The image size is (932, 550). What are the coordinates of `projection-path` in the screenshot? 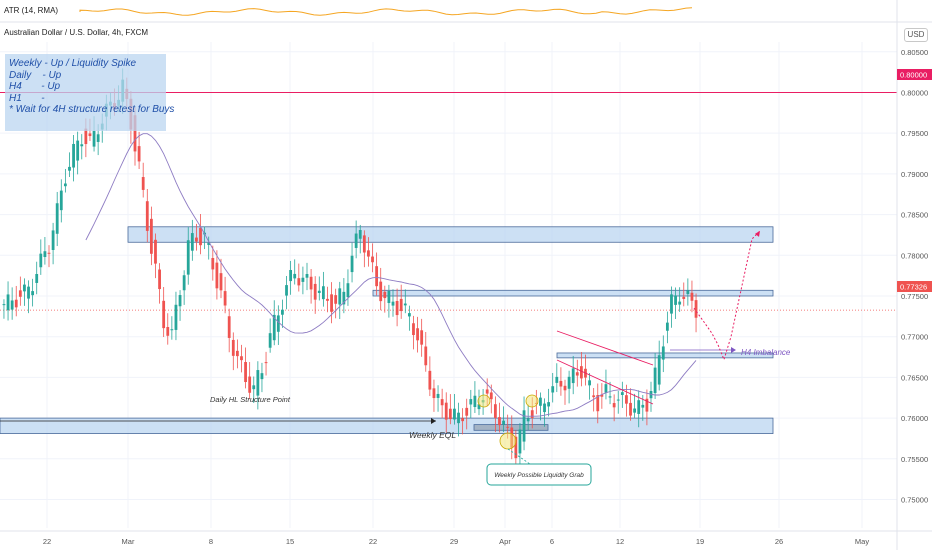 It's located at (727, 295).